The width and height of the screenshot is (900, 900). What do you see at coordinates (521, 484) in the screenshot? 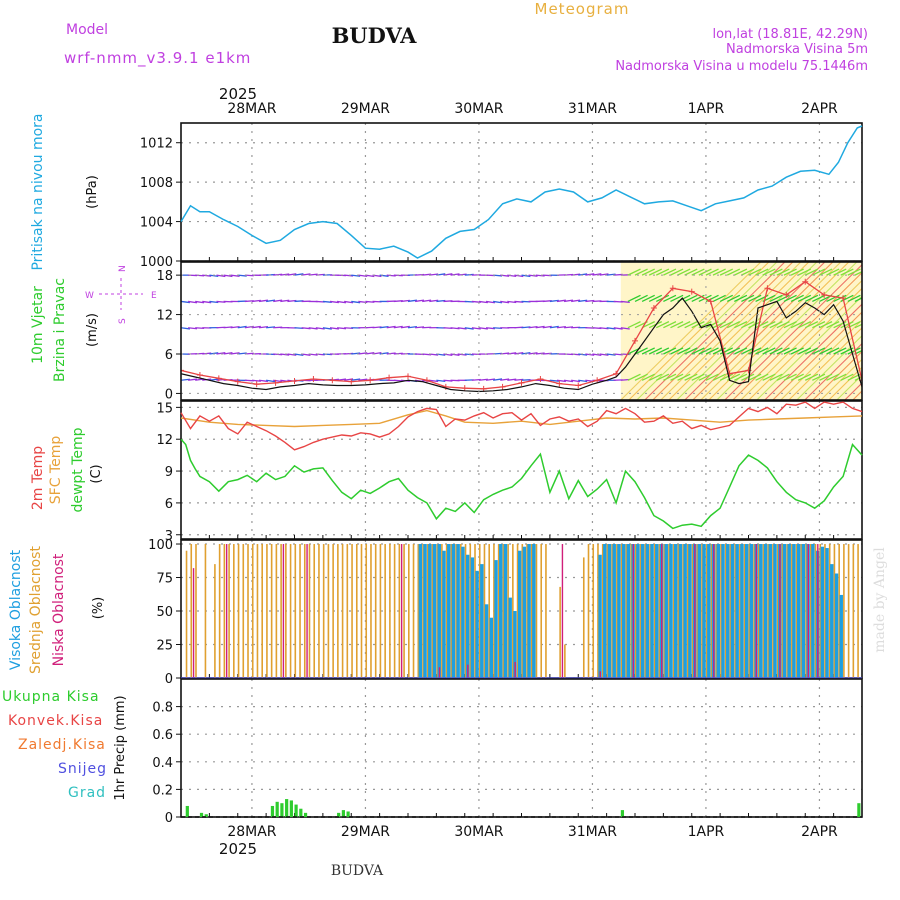
I see `dewpoint-line` at bounding box center [521, 484].